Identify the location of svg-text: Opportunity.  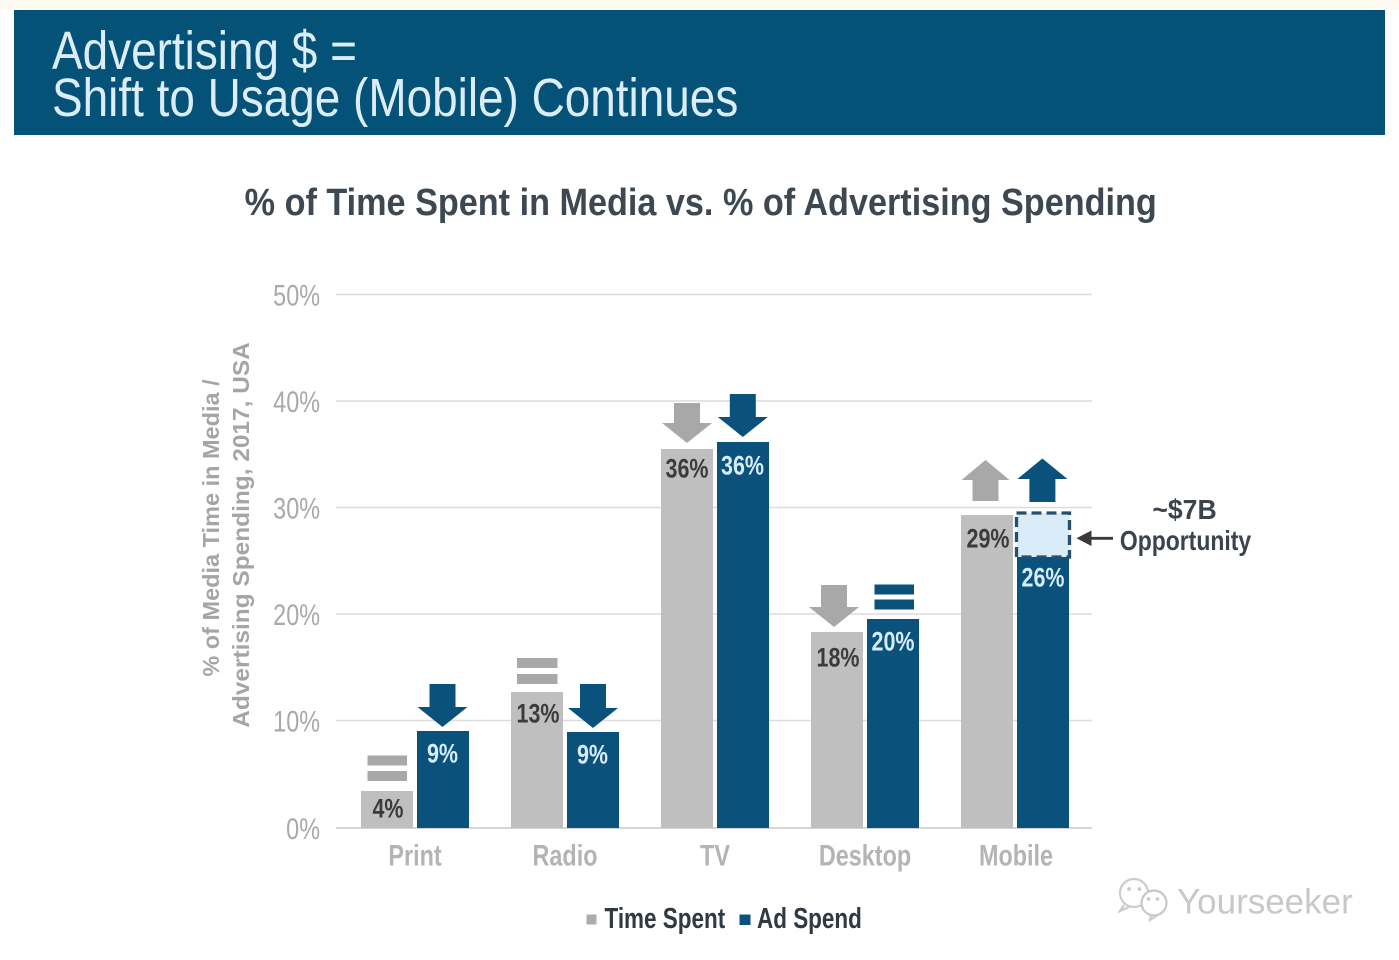
(1186, 541).